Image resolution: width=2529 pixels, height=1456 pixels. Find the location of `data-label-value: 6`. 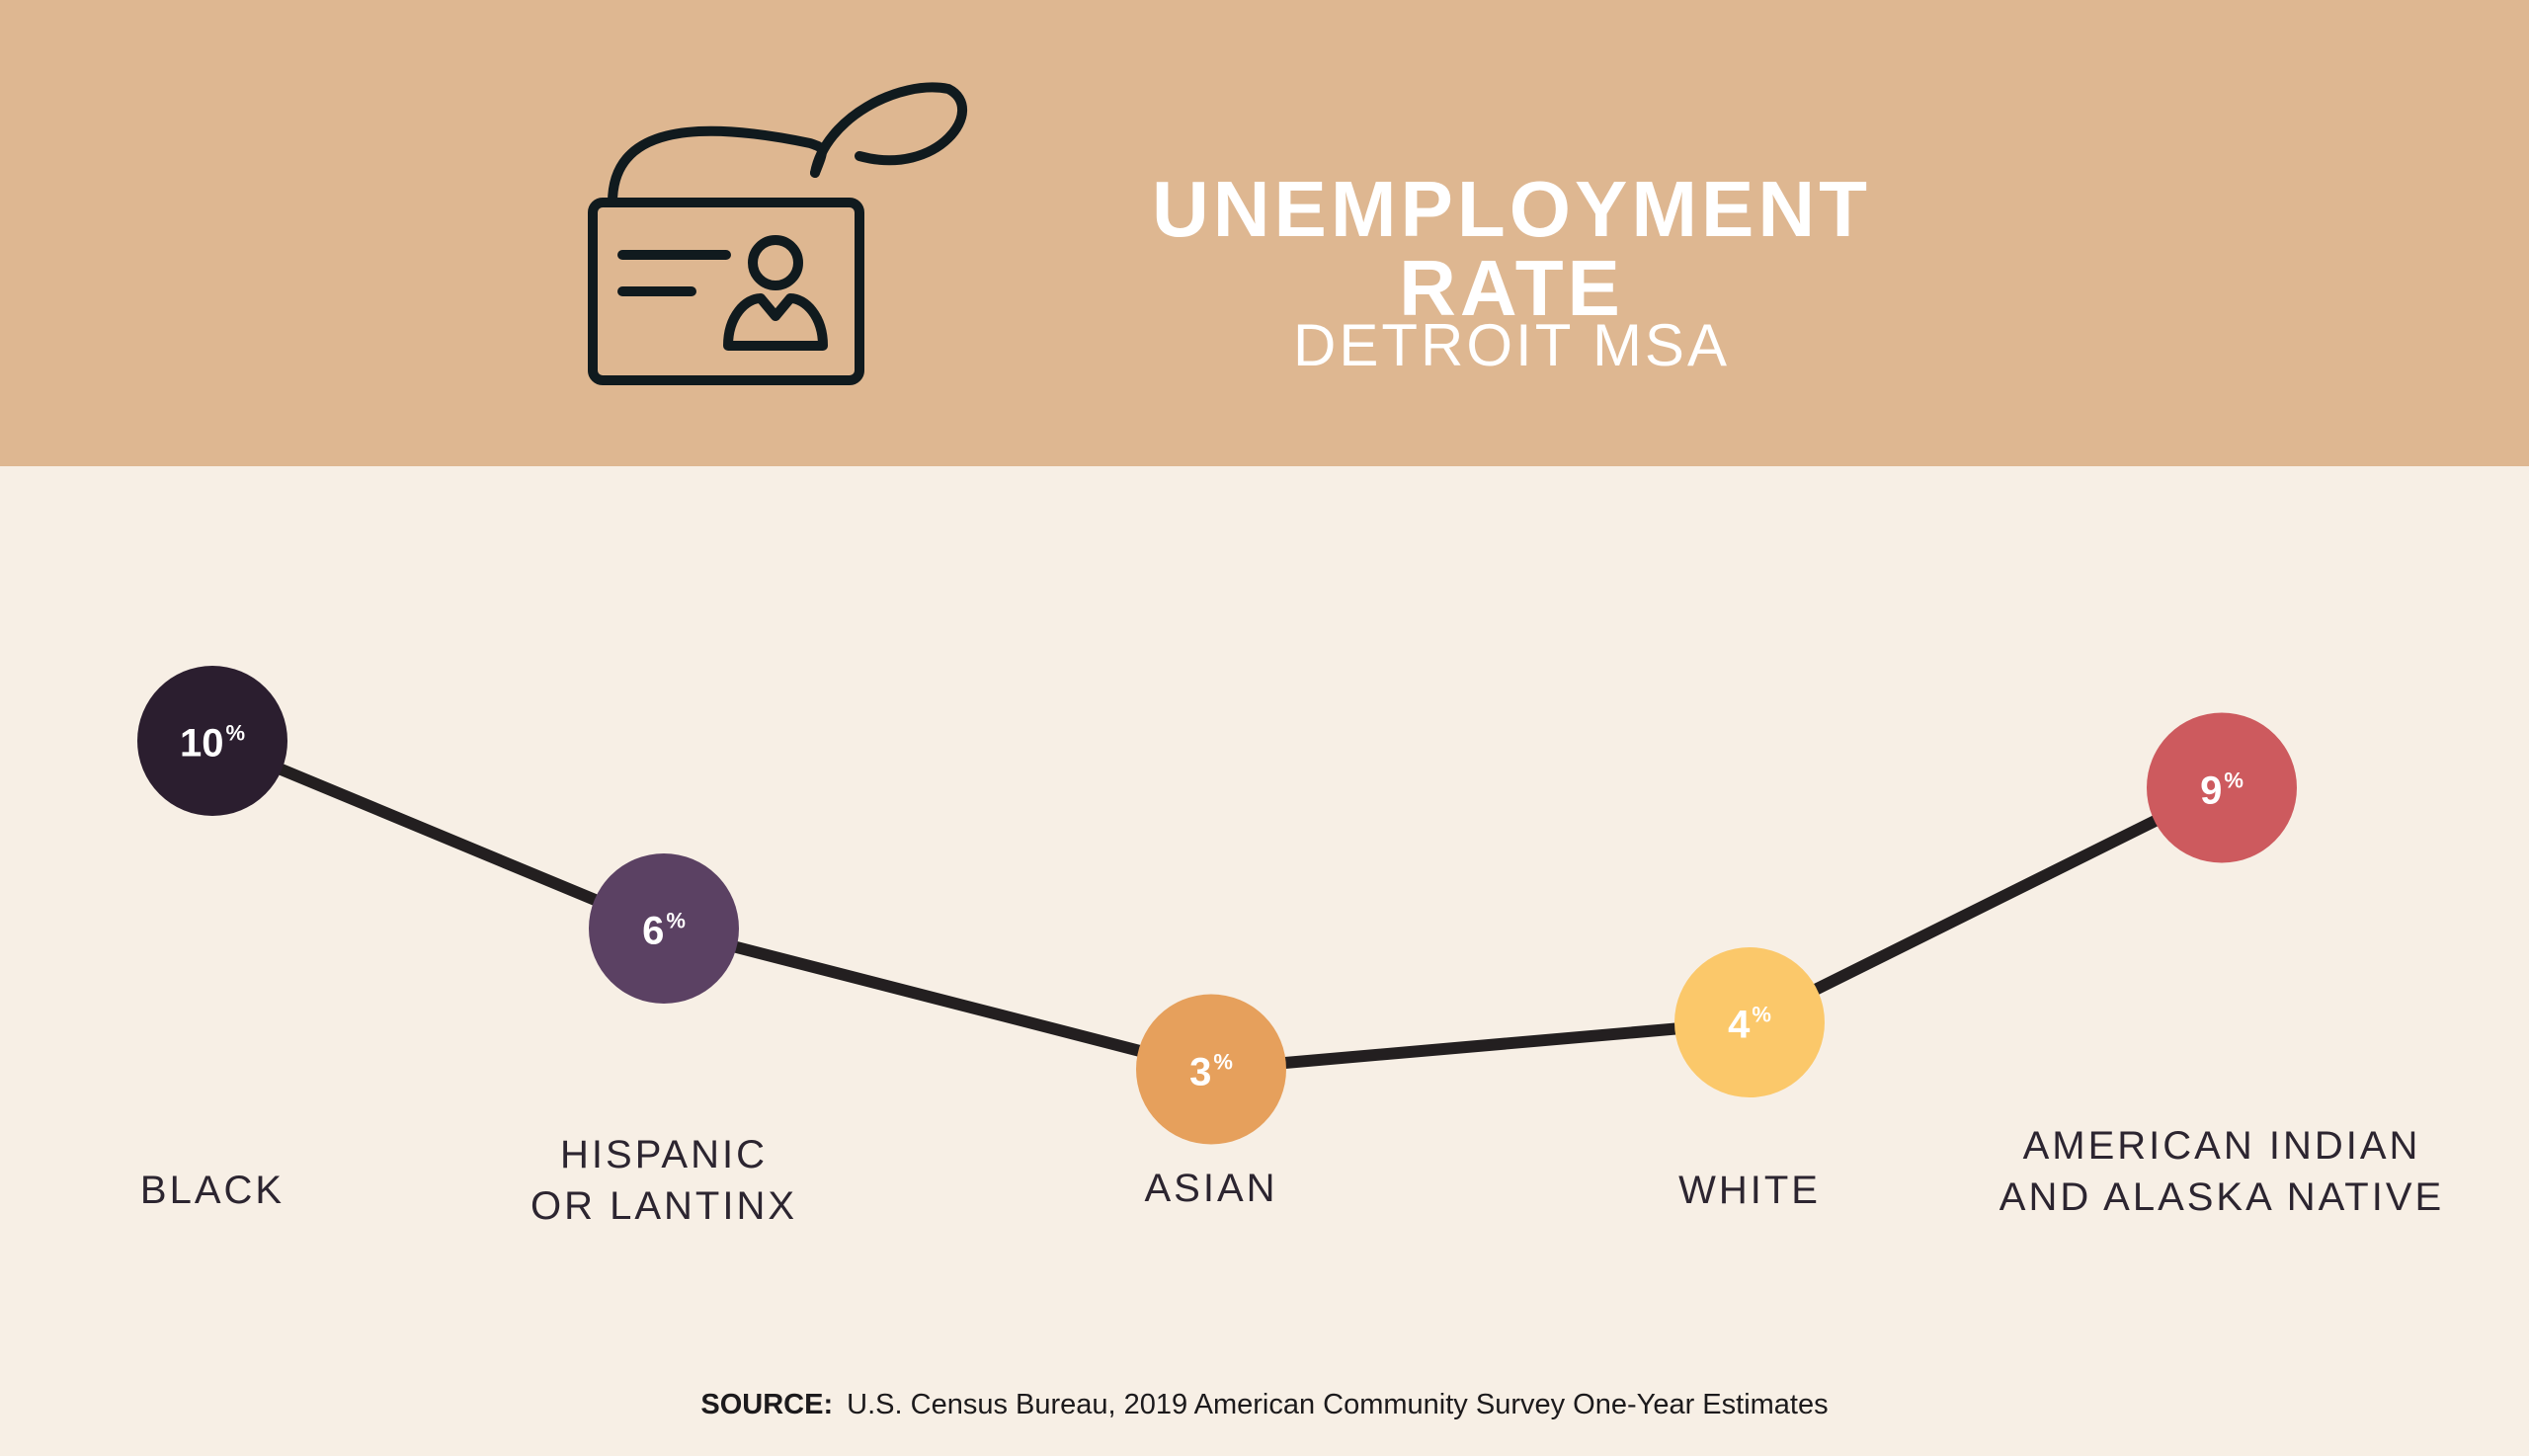

data-label-value: 6 is located at coordinates (653, 931).